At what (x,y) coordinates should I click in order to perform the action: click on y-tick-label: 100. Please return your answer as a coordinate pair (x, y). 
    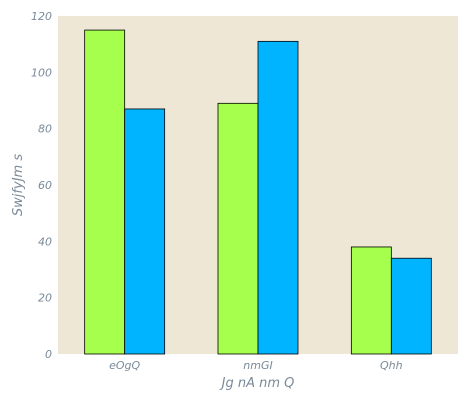
    Looking at the image, I should click on (41, 72).